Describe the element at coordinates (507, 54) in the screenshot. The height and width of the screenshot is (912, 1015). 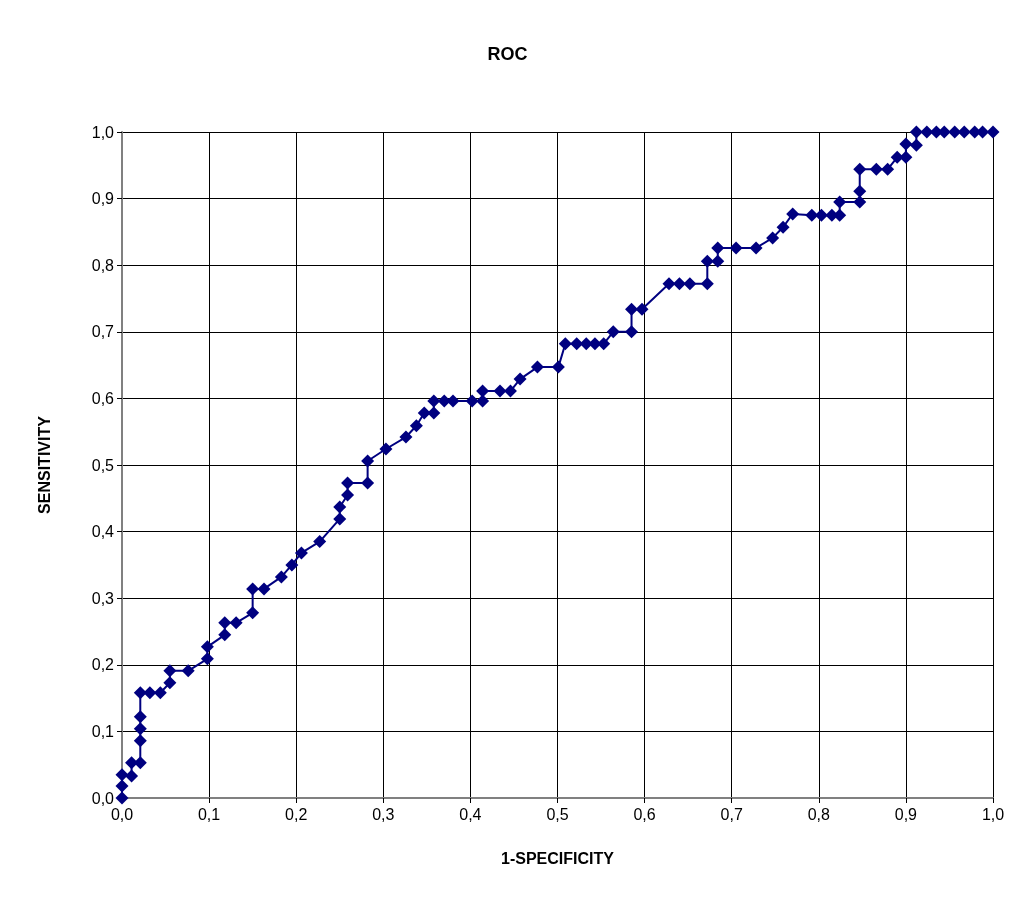
I see `chart-title: ROC` at that location.